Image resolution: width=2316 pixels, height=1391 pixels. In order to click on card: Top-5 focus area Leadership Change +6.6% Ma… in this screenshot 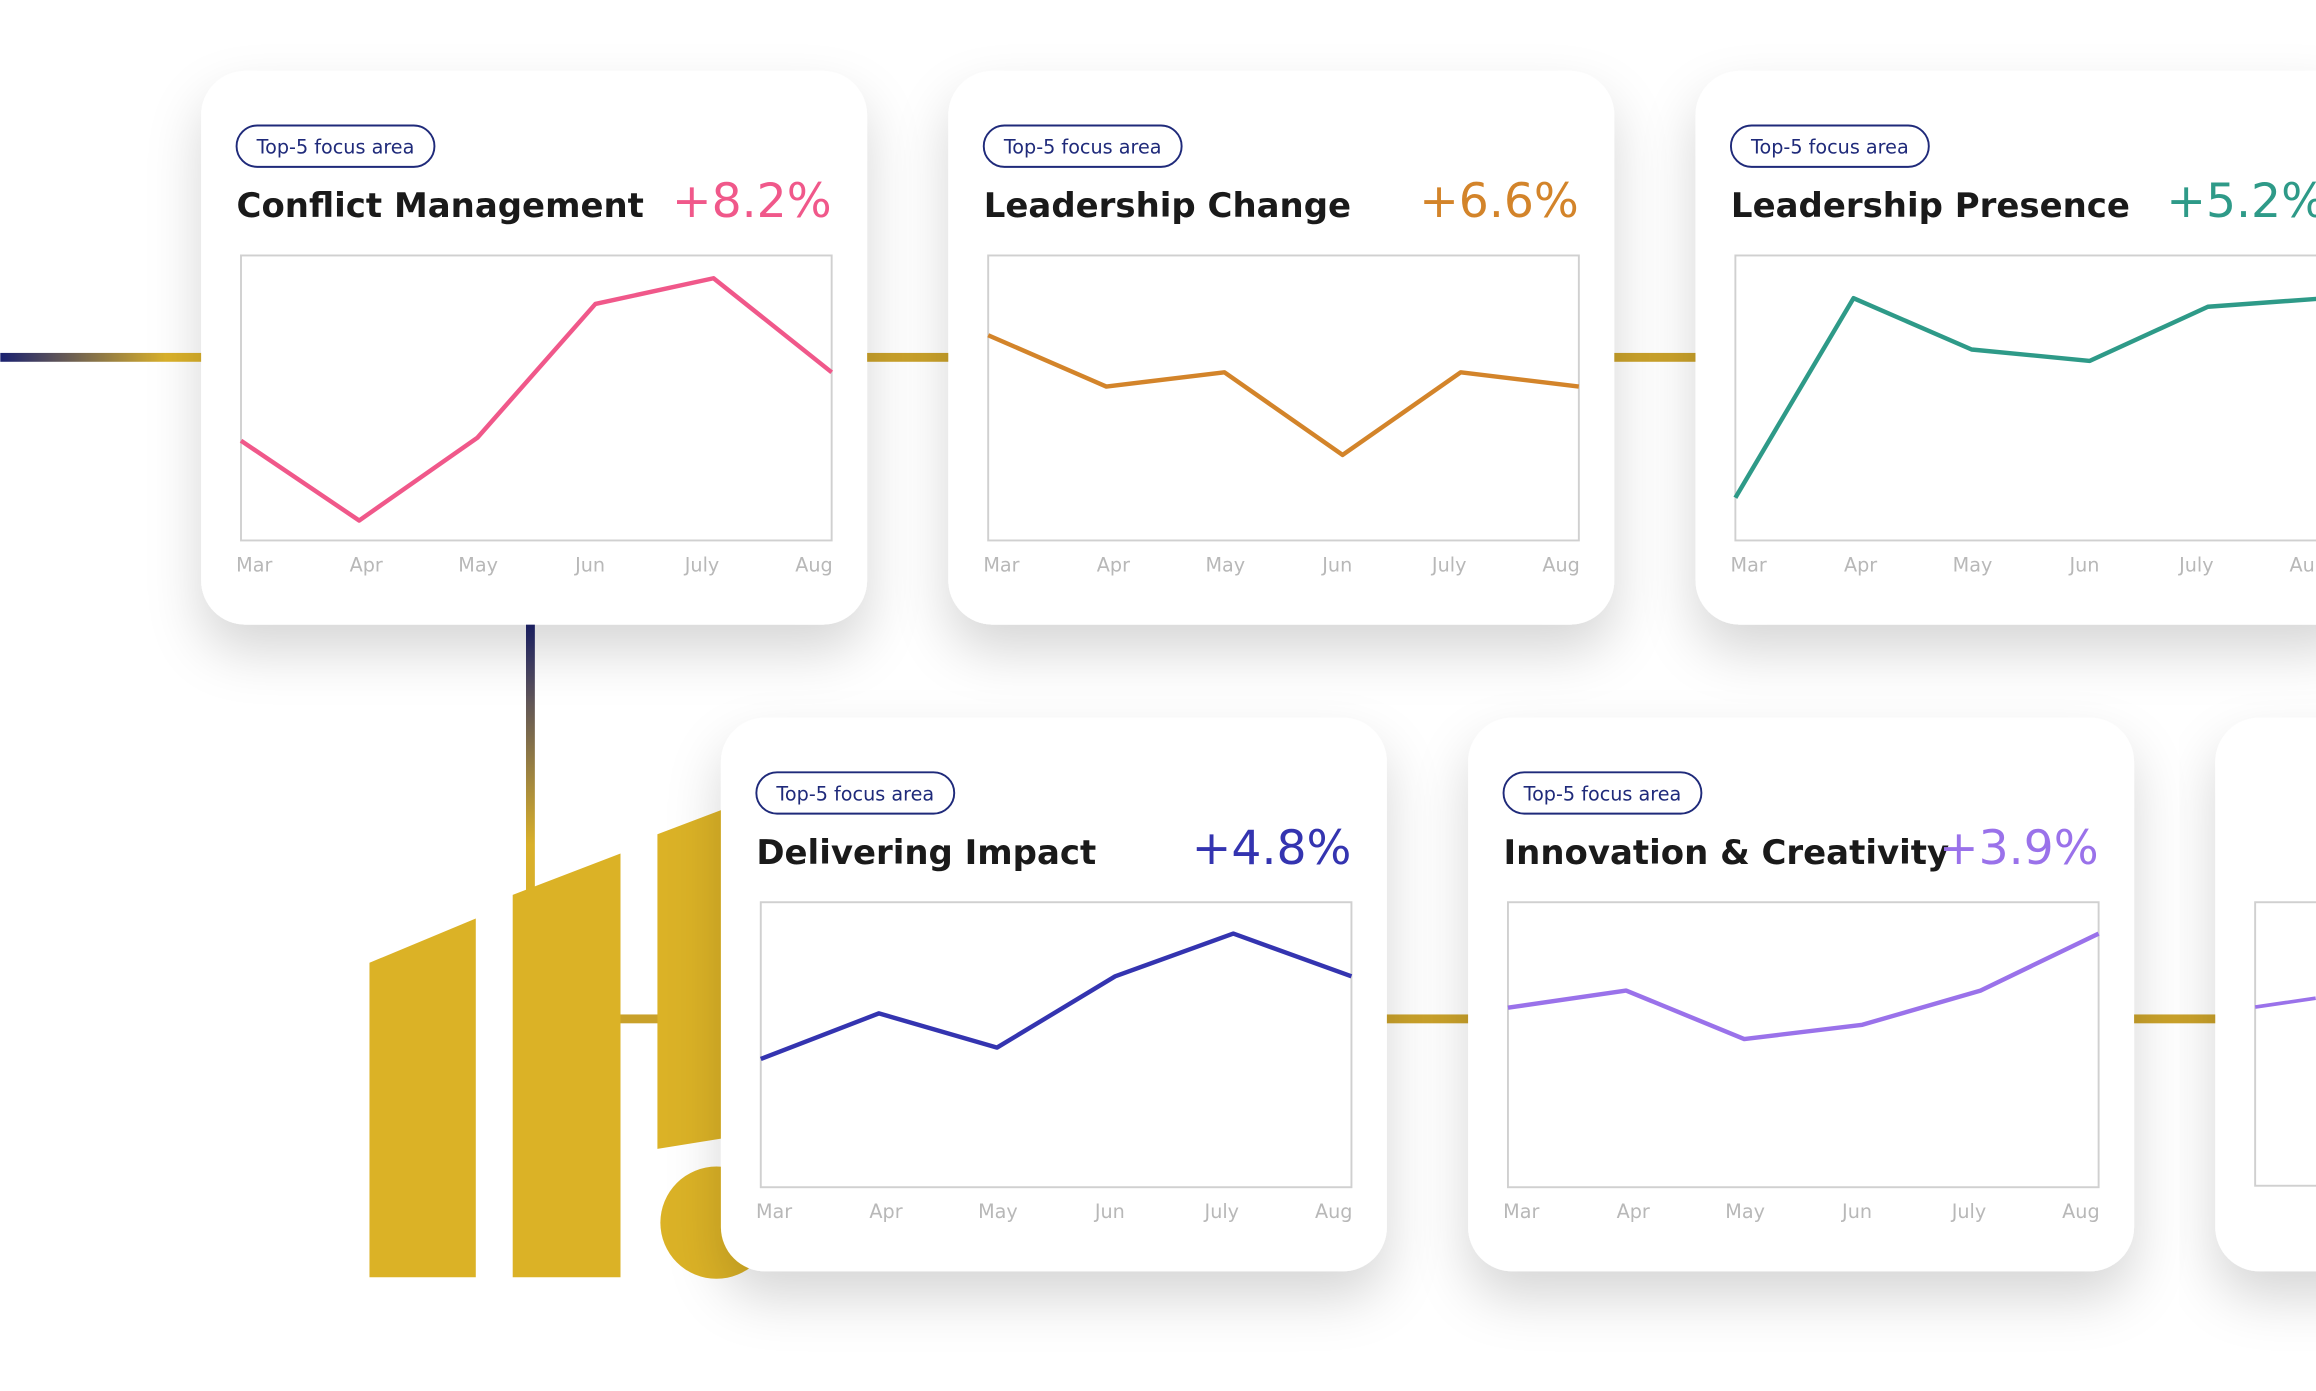, I will do `click(1281, 347)`.